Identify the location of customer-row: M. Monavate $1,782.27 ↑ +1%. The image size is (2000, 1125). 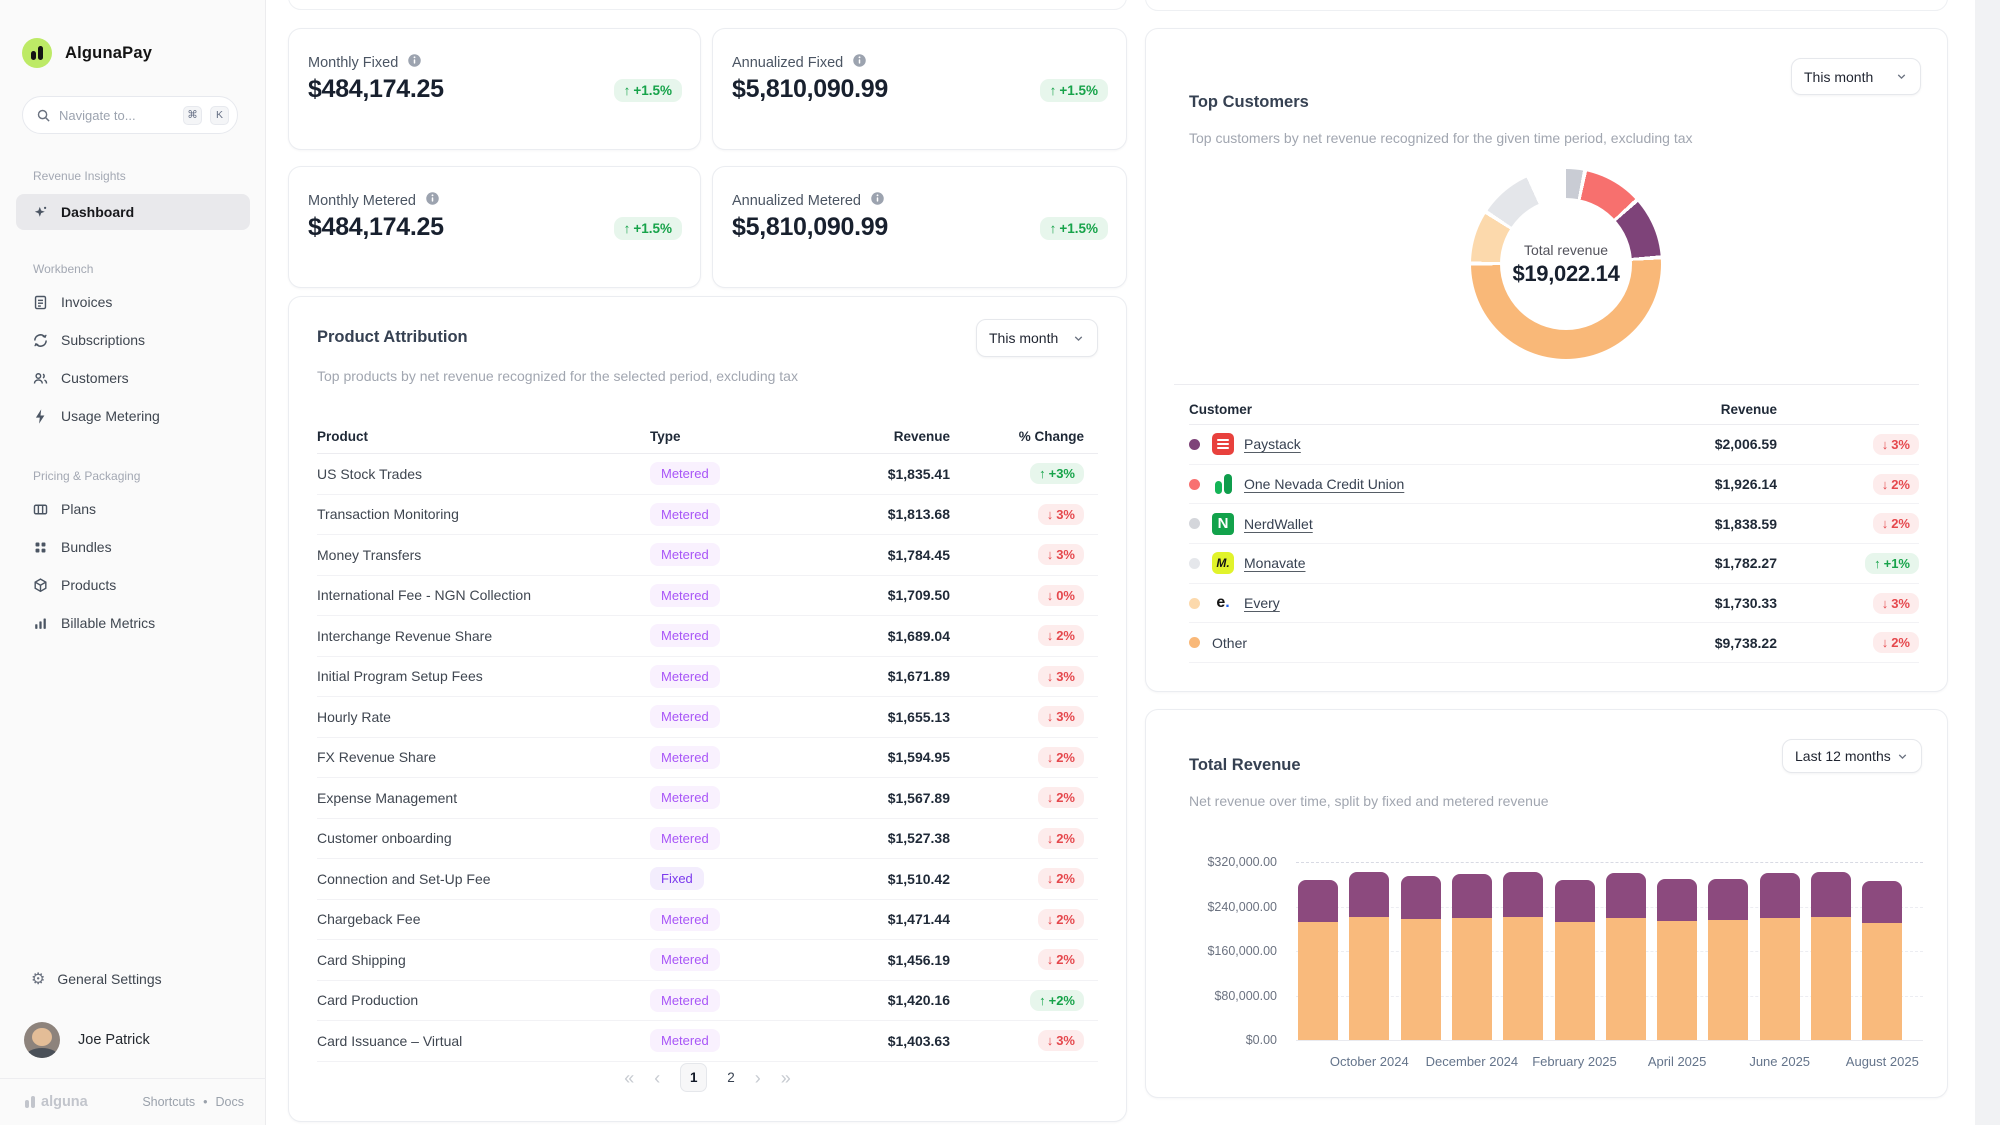
(1554, 564).